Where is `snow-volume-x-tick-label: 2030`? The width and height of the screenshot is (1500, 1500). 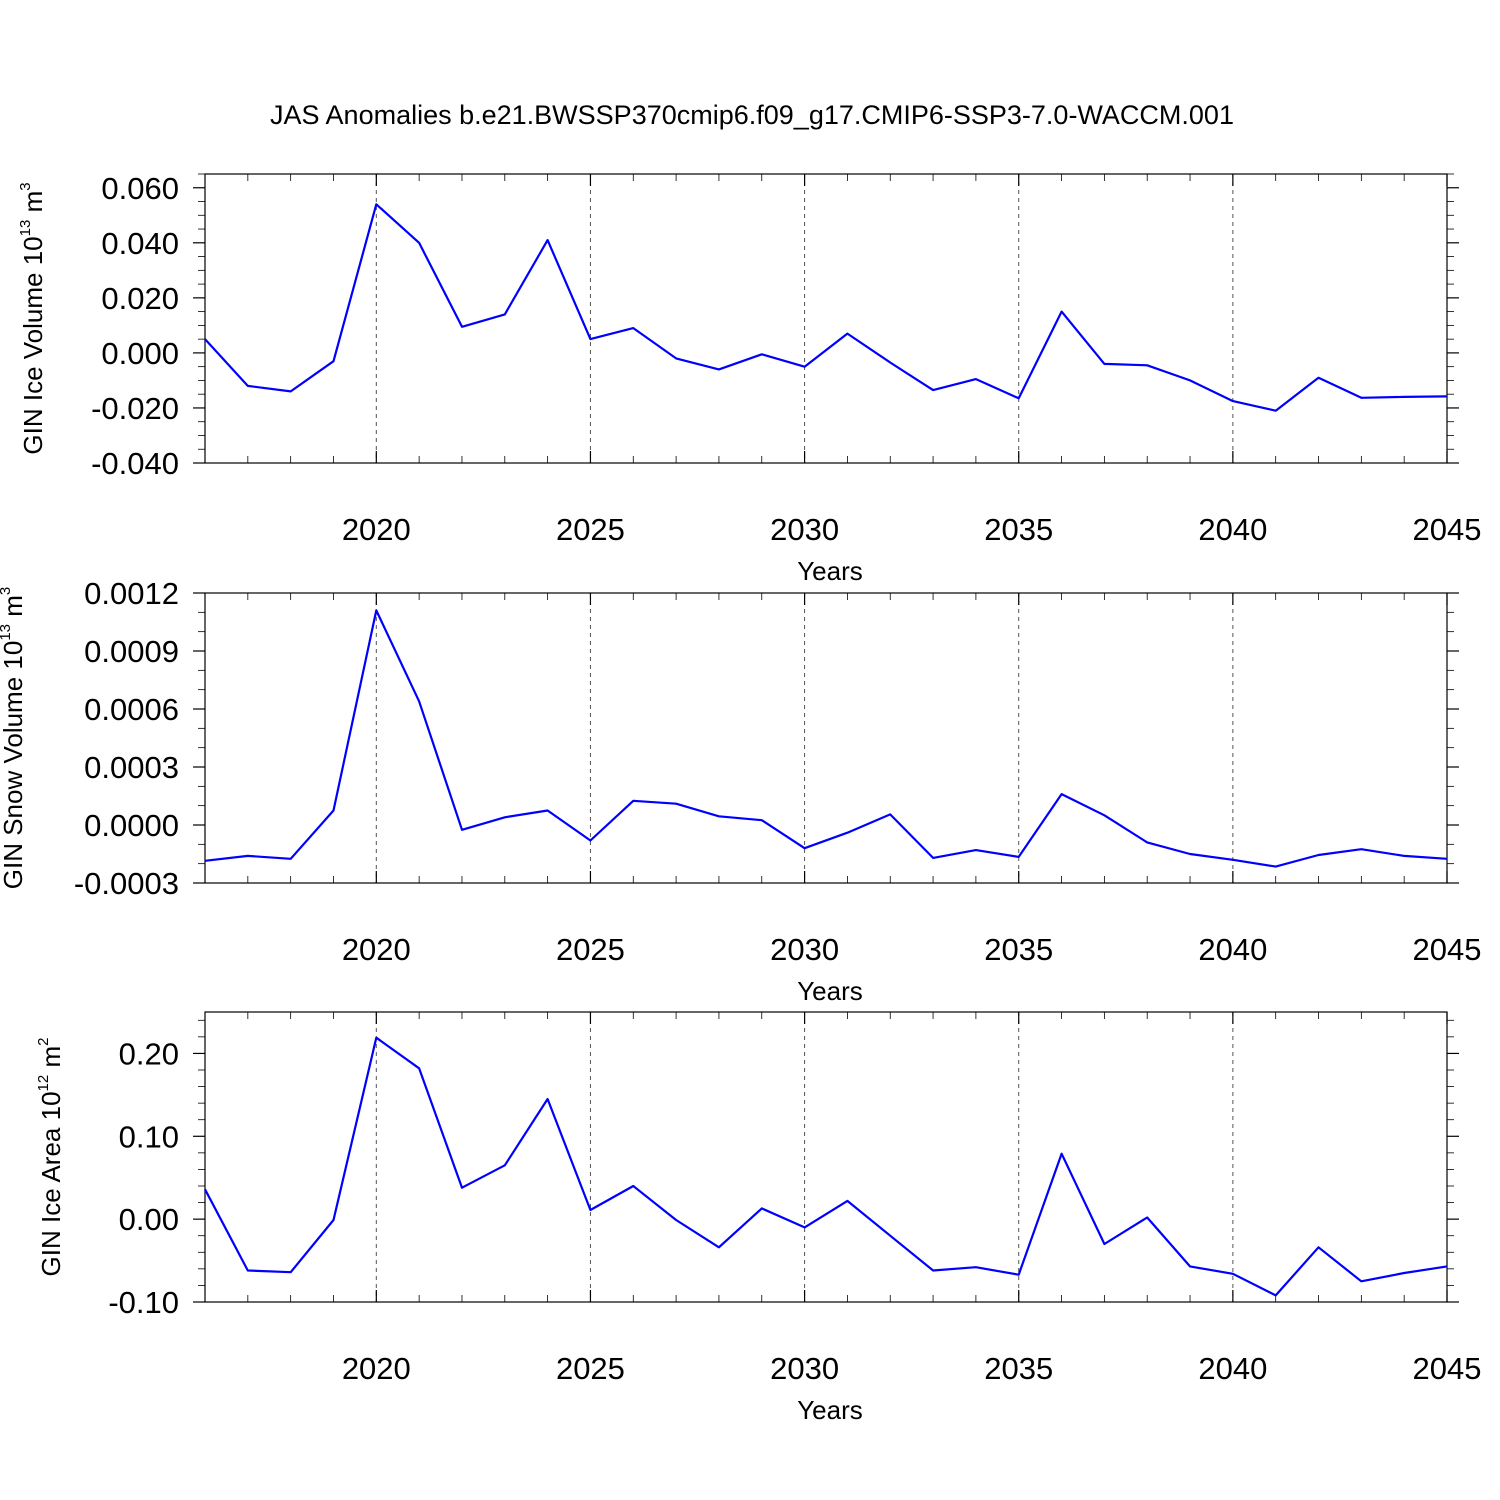
snow-volume-x-tick-label: 2030 is located at coordinates (804, 949).